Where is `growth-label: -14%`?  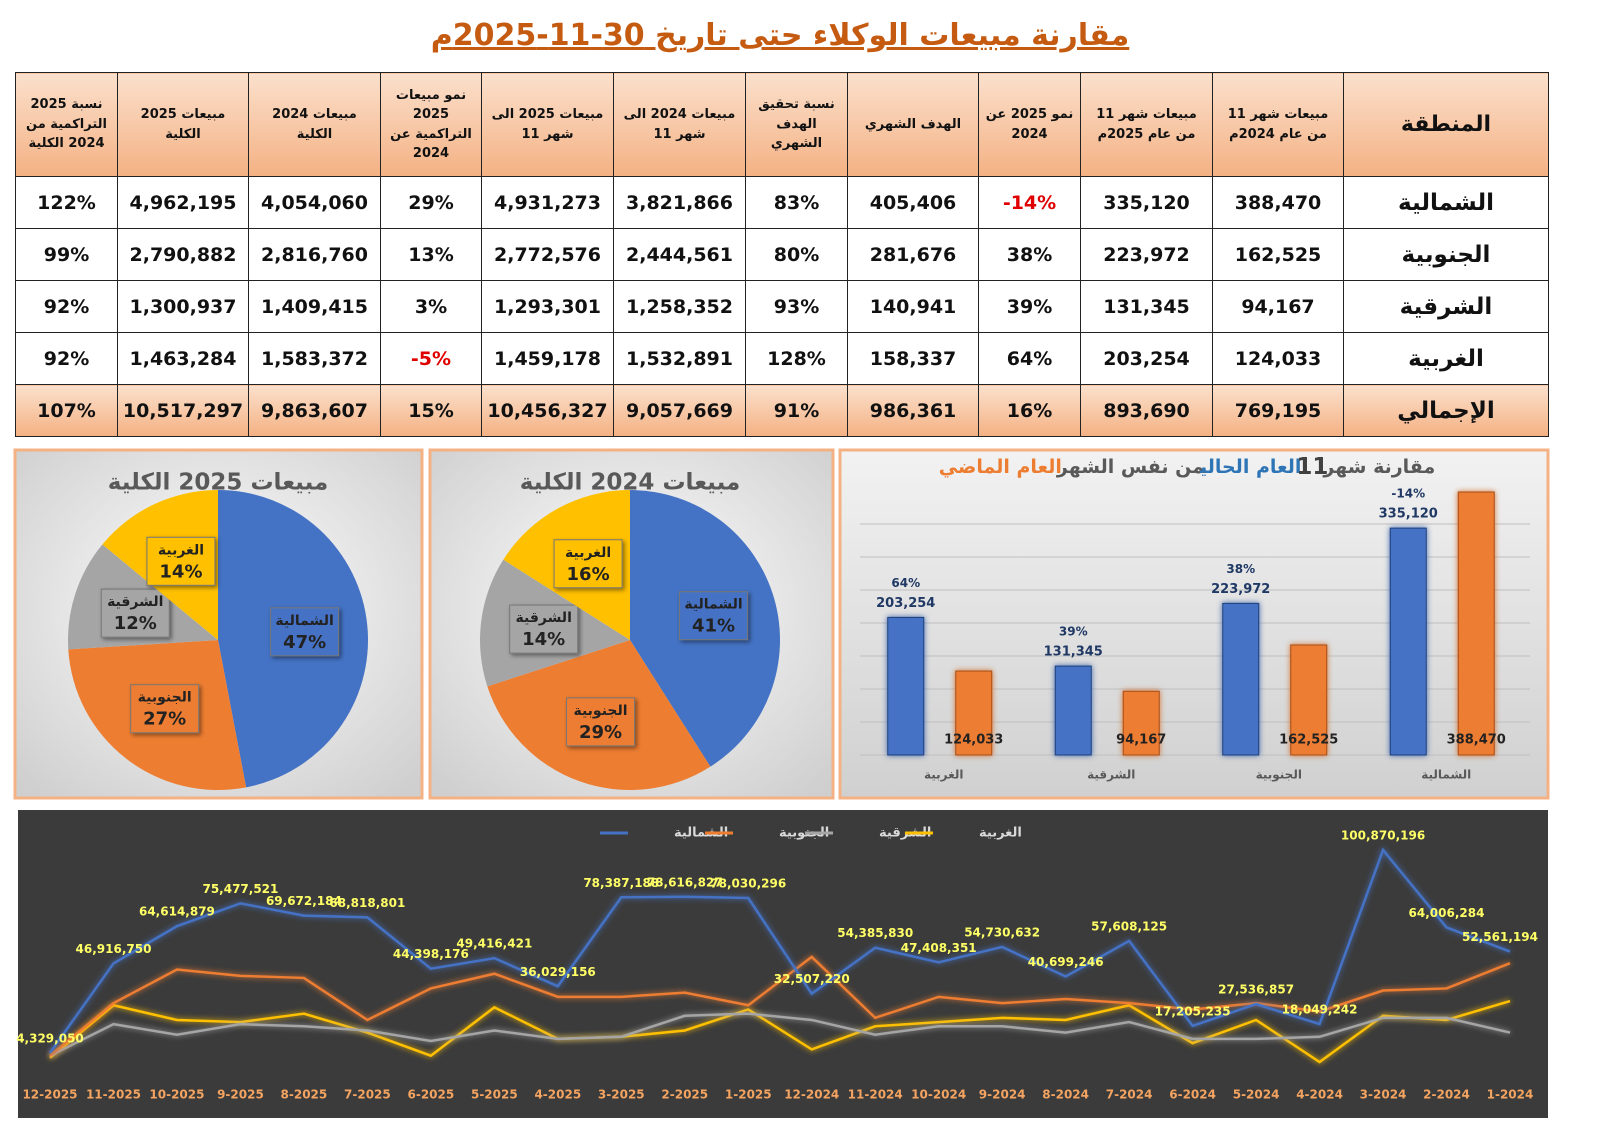
growth-label: -14% is located at coordinates (1408, 494).